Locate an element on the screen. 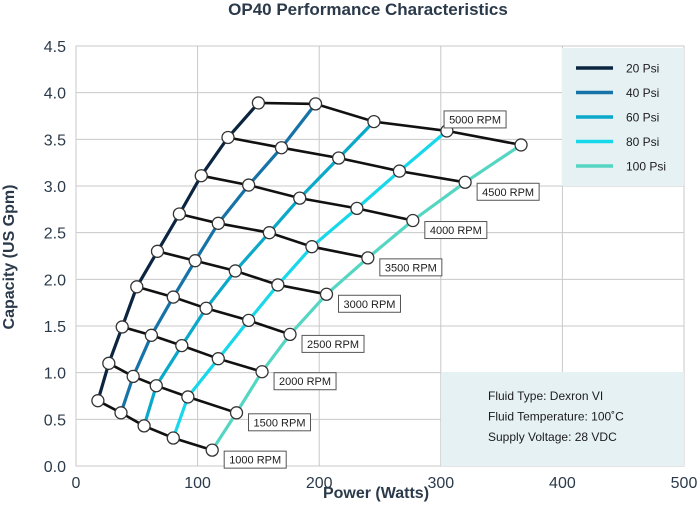  info-panel is located at coordinates (562, 419).